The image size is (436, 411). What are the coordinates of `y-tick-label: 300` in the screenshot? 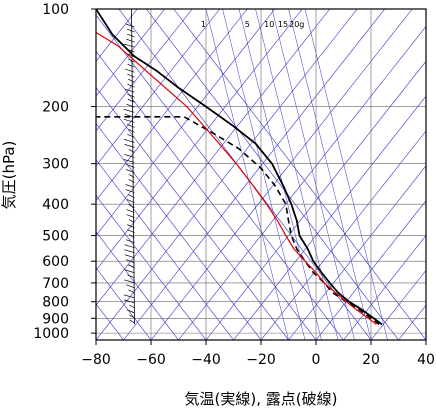 It's located at (55, 165).